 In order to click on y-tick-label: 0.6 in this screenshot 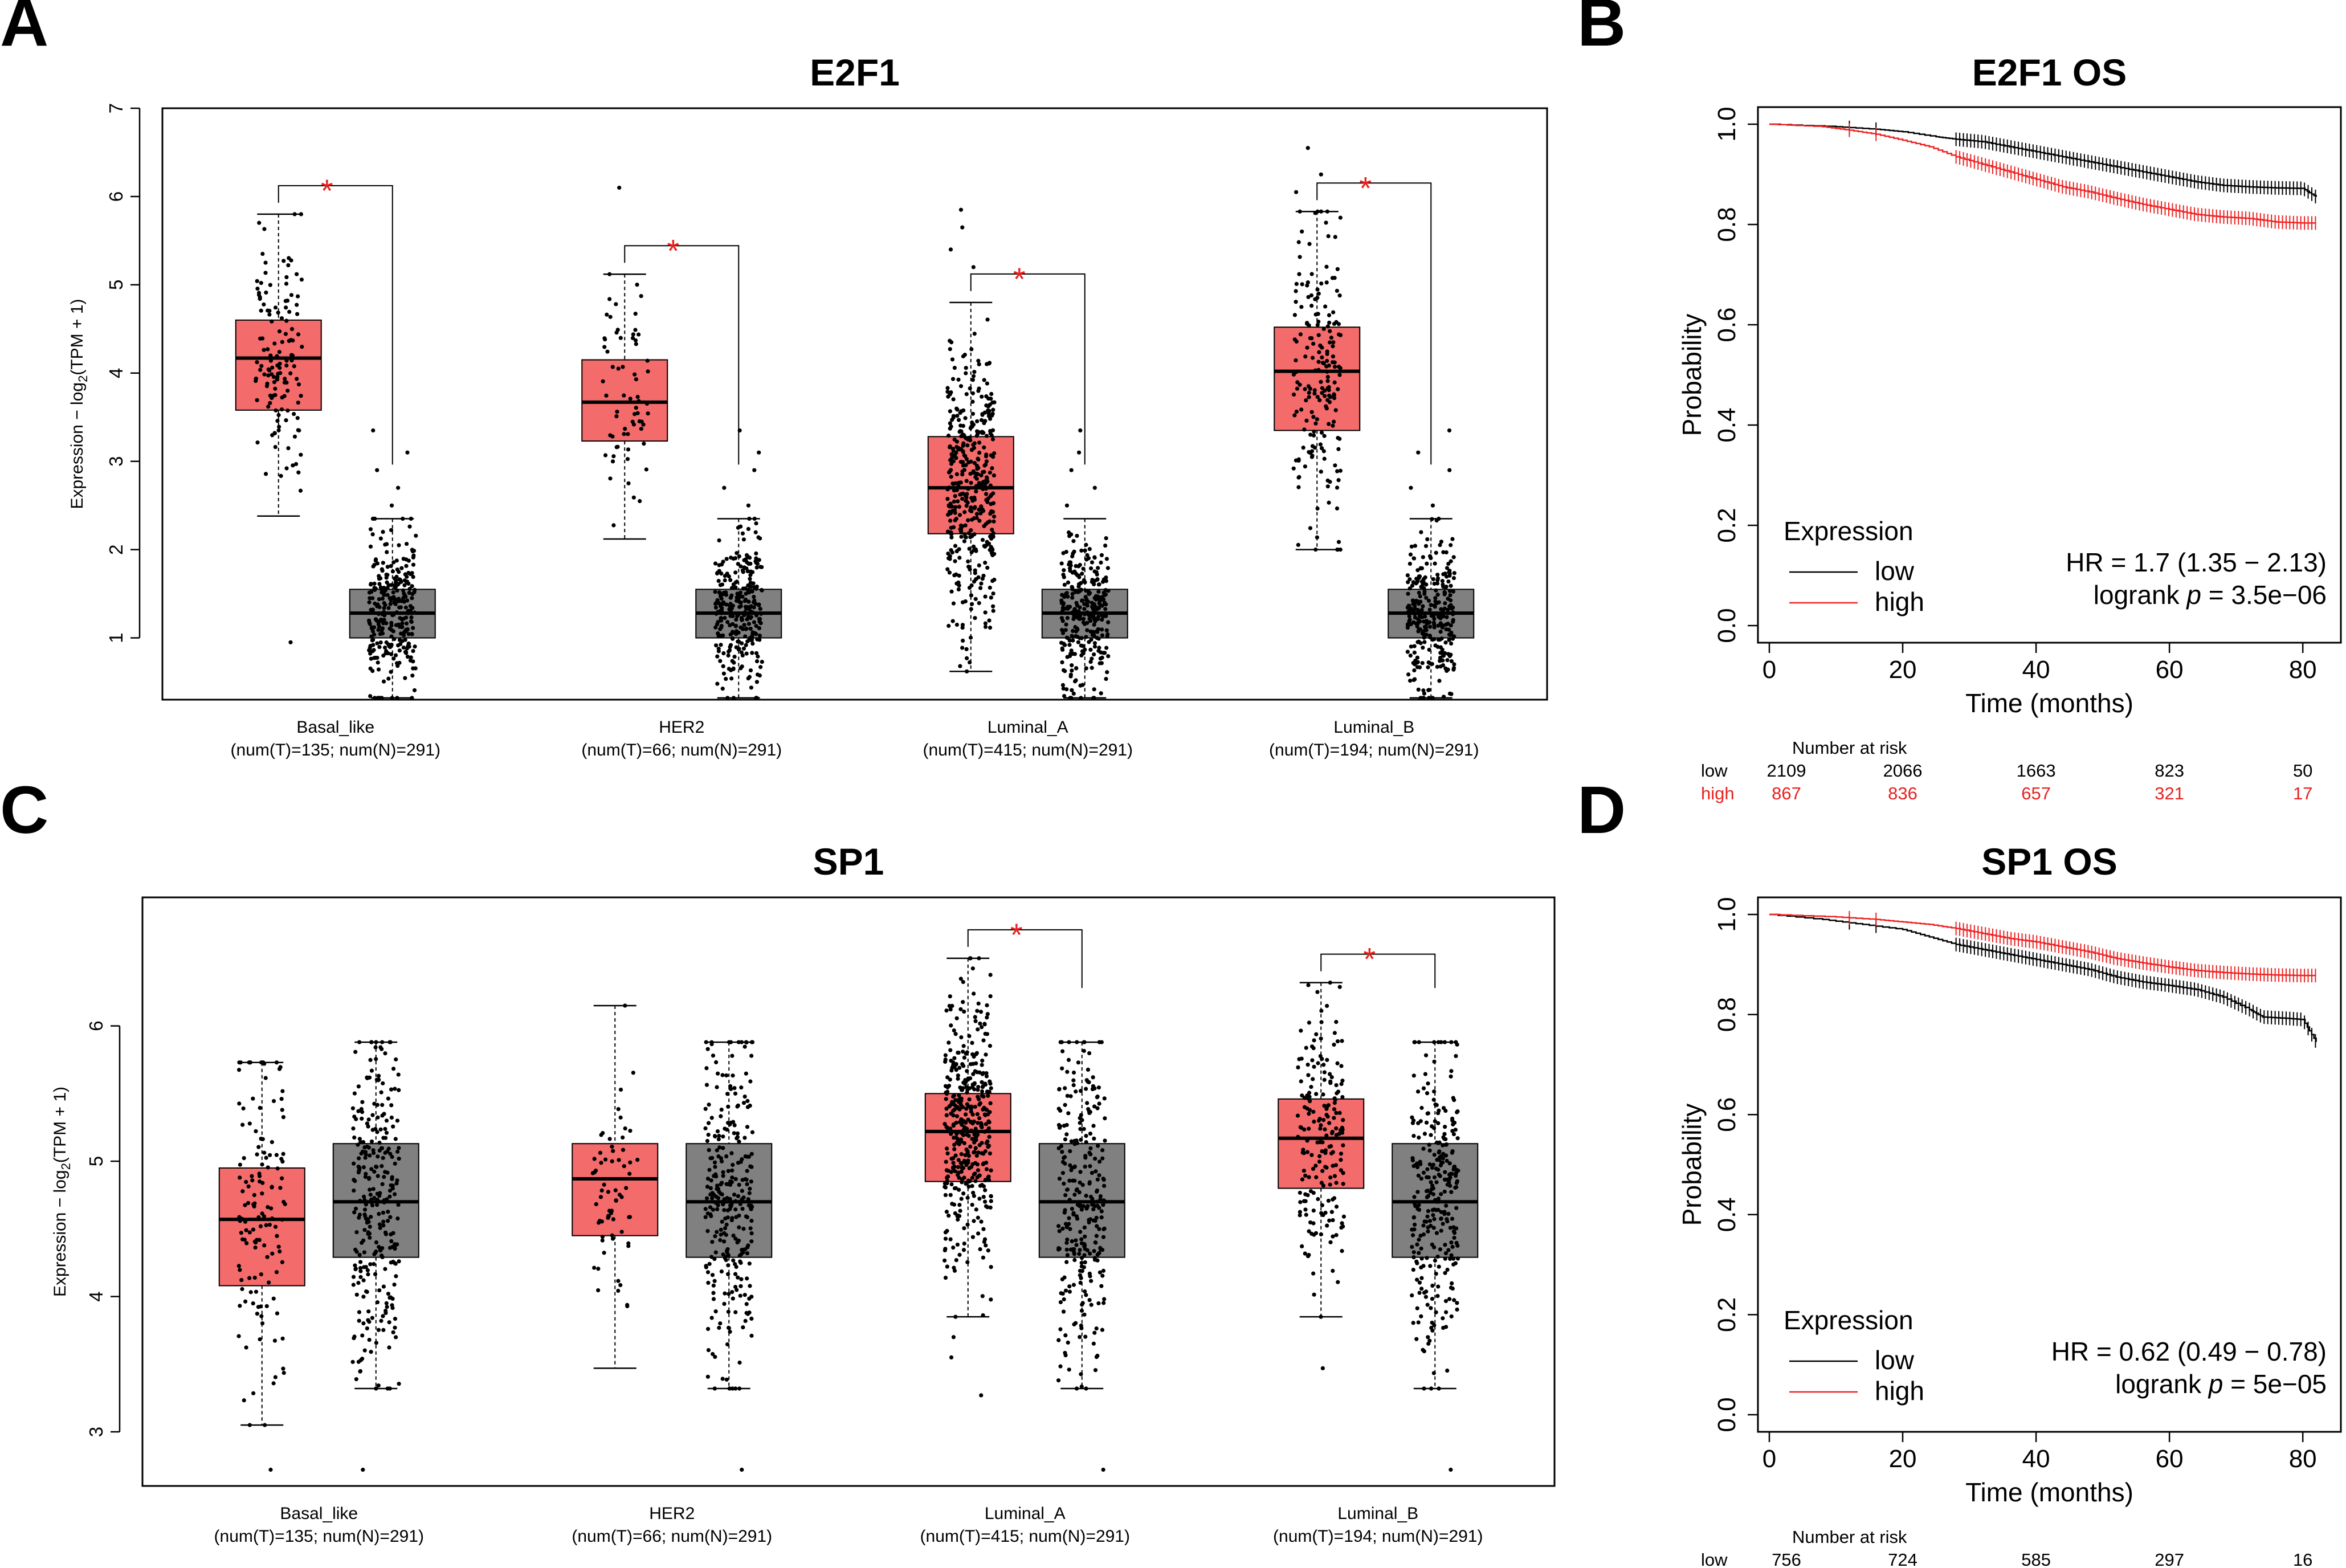, I will do `click(1727, 324)`.